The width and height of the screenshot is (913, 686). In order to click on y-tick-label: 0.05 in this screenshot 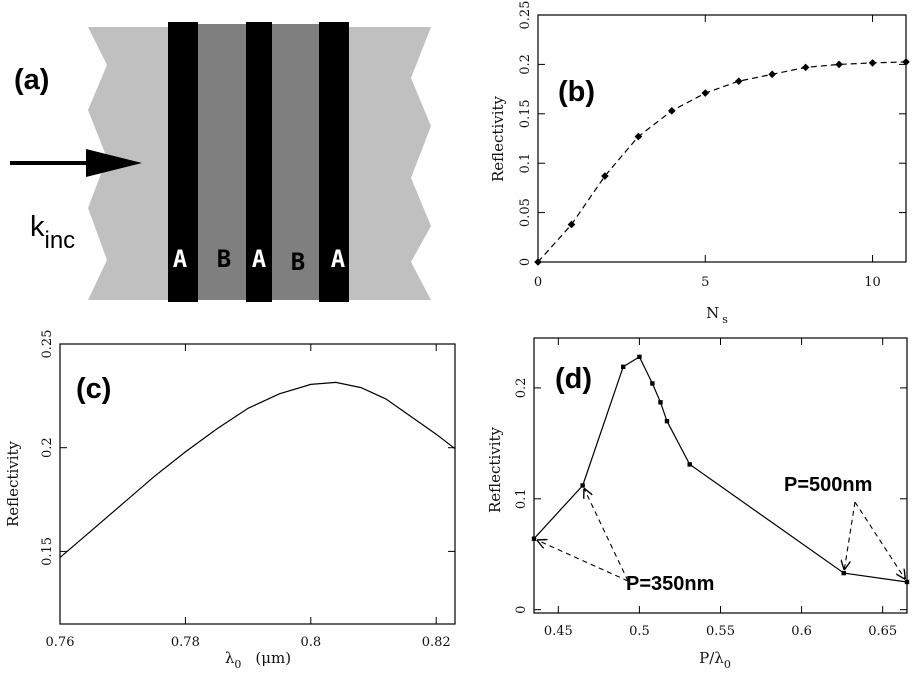, I will do `click(525, 212)`.